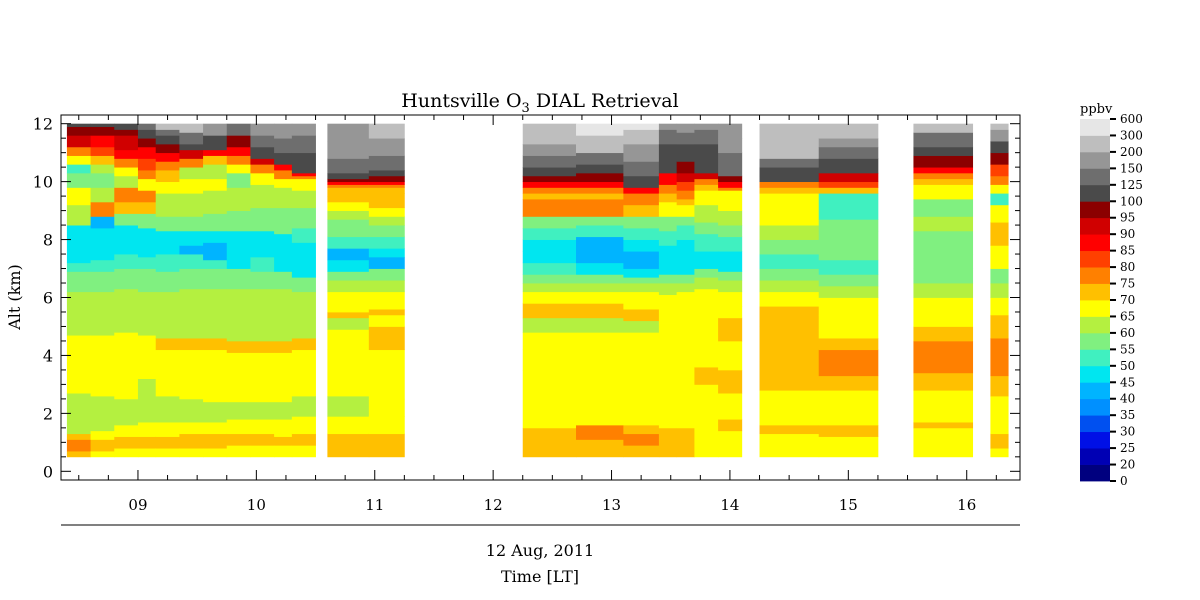 Image resolution: width=1200 pixels, height=600 pixels. What do you see at coordinates (540, 576) in the screenshot?
I see `x-axis-label: Time [LT]` at bounding box center [540, 576].